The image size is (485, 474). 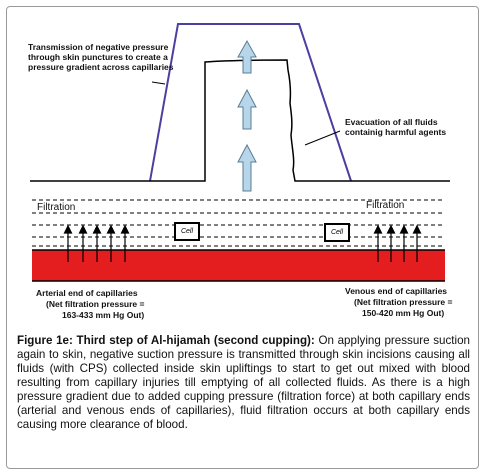 What do you see at coordinates (397, 243) in the screenshot?
I see `filtration-arrows-right` at bounding box center [397, 243].